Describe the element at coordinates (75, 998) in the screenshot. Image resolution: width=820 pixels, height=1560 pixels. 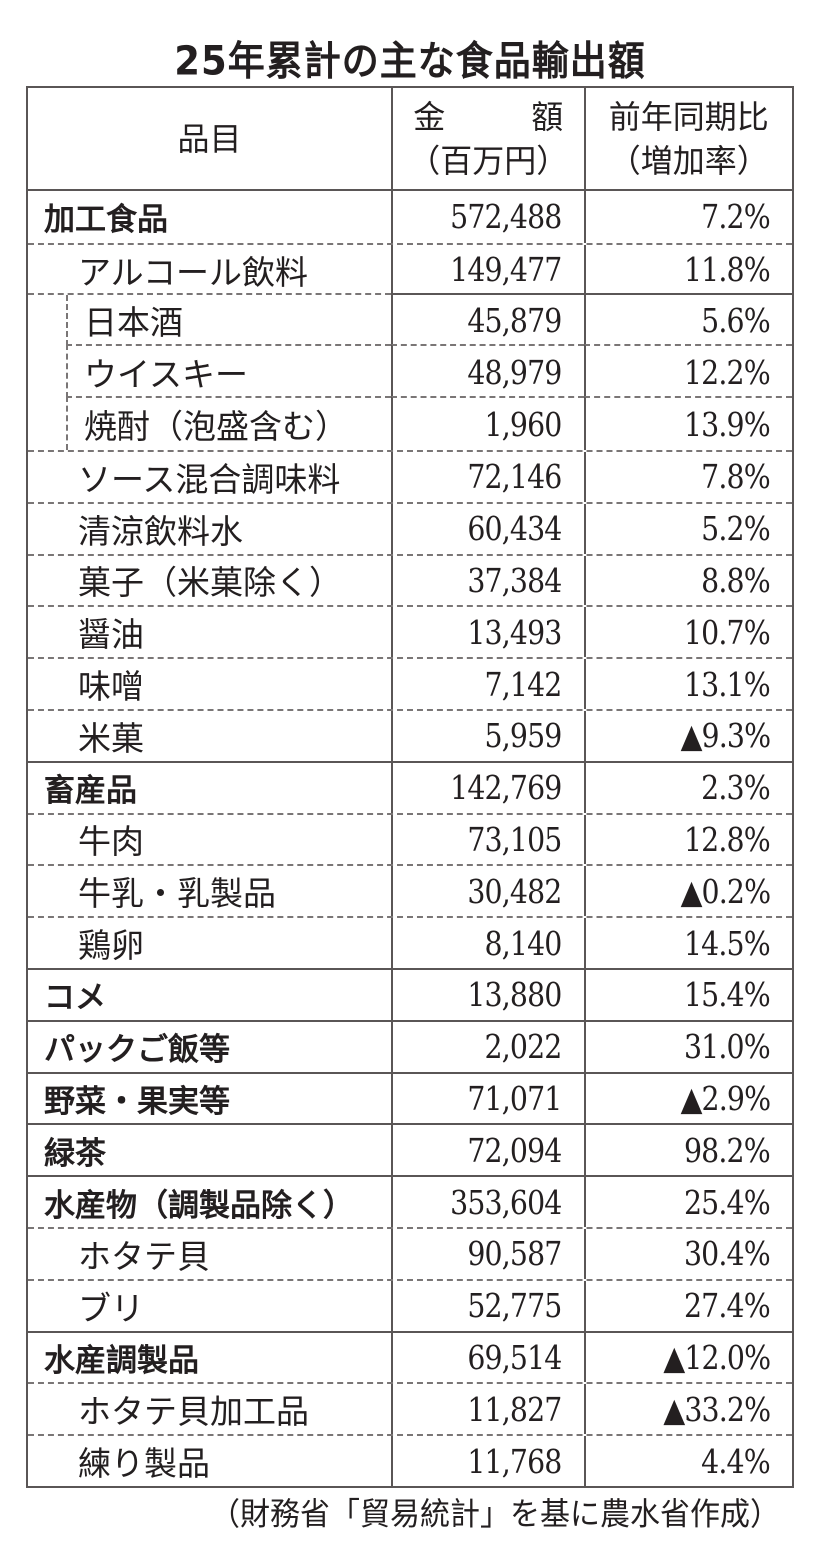
I see `item-name-text: コメ` at that location.